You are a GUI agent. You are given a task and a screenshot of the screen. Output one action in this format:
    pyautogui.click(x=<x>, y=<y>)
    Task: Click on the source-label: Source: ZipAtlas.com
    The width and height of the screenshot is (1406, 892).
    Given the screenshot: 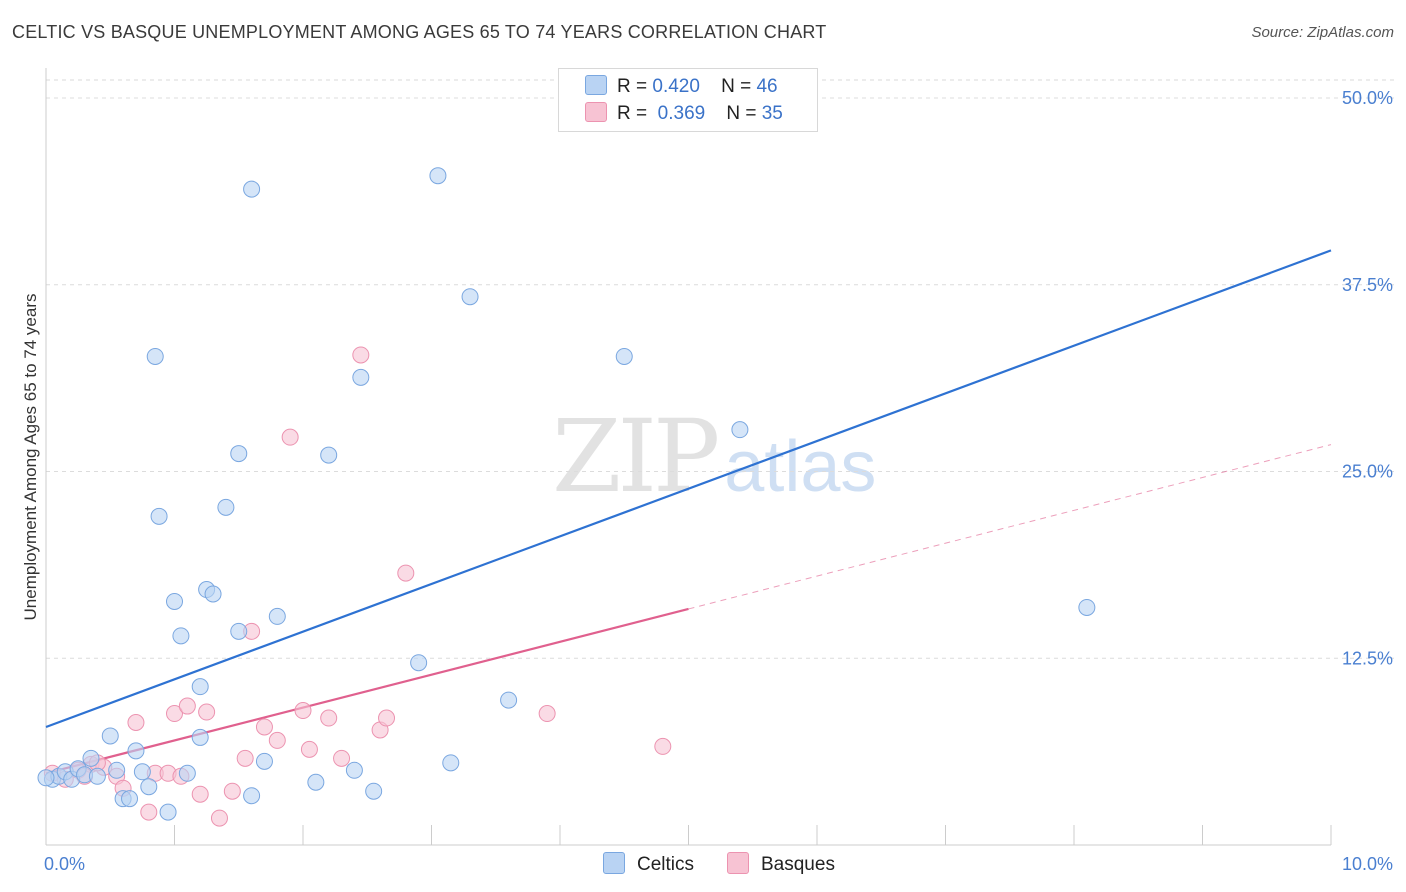 What is the action you would take?
    pyautogui.click(x=1322, y=32)
    